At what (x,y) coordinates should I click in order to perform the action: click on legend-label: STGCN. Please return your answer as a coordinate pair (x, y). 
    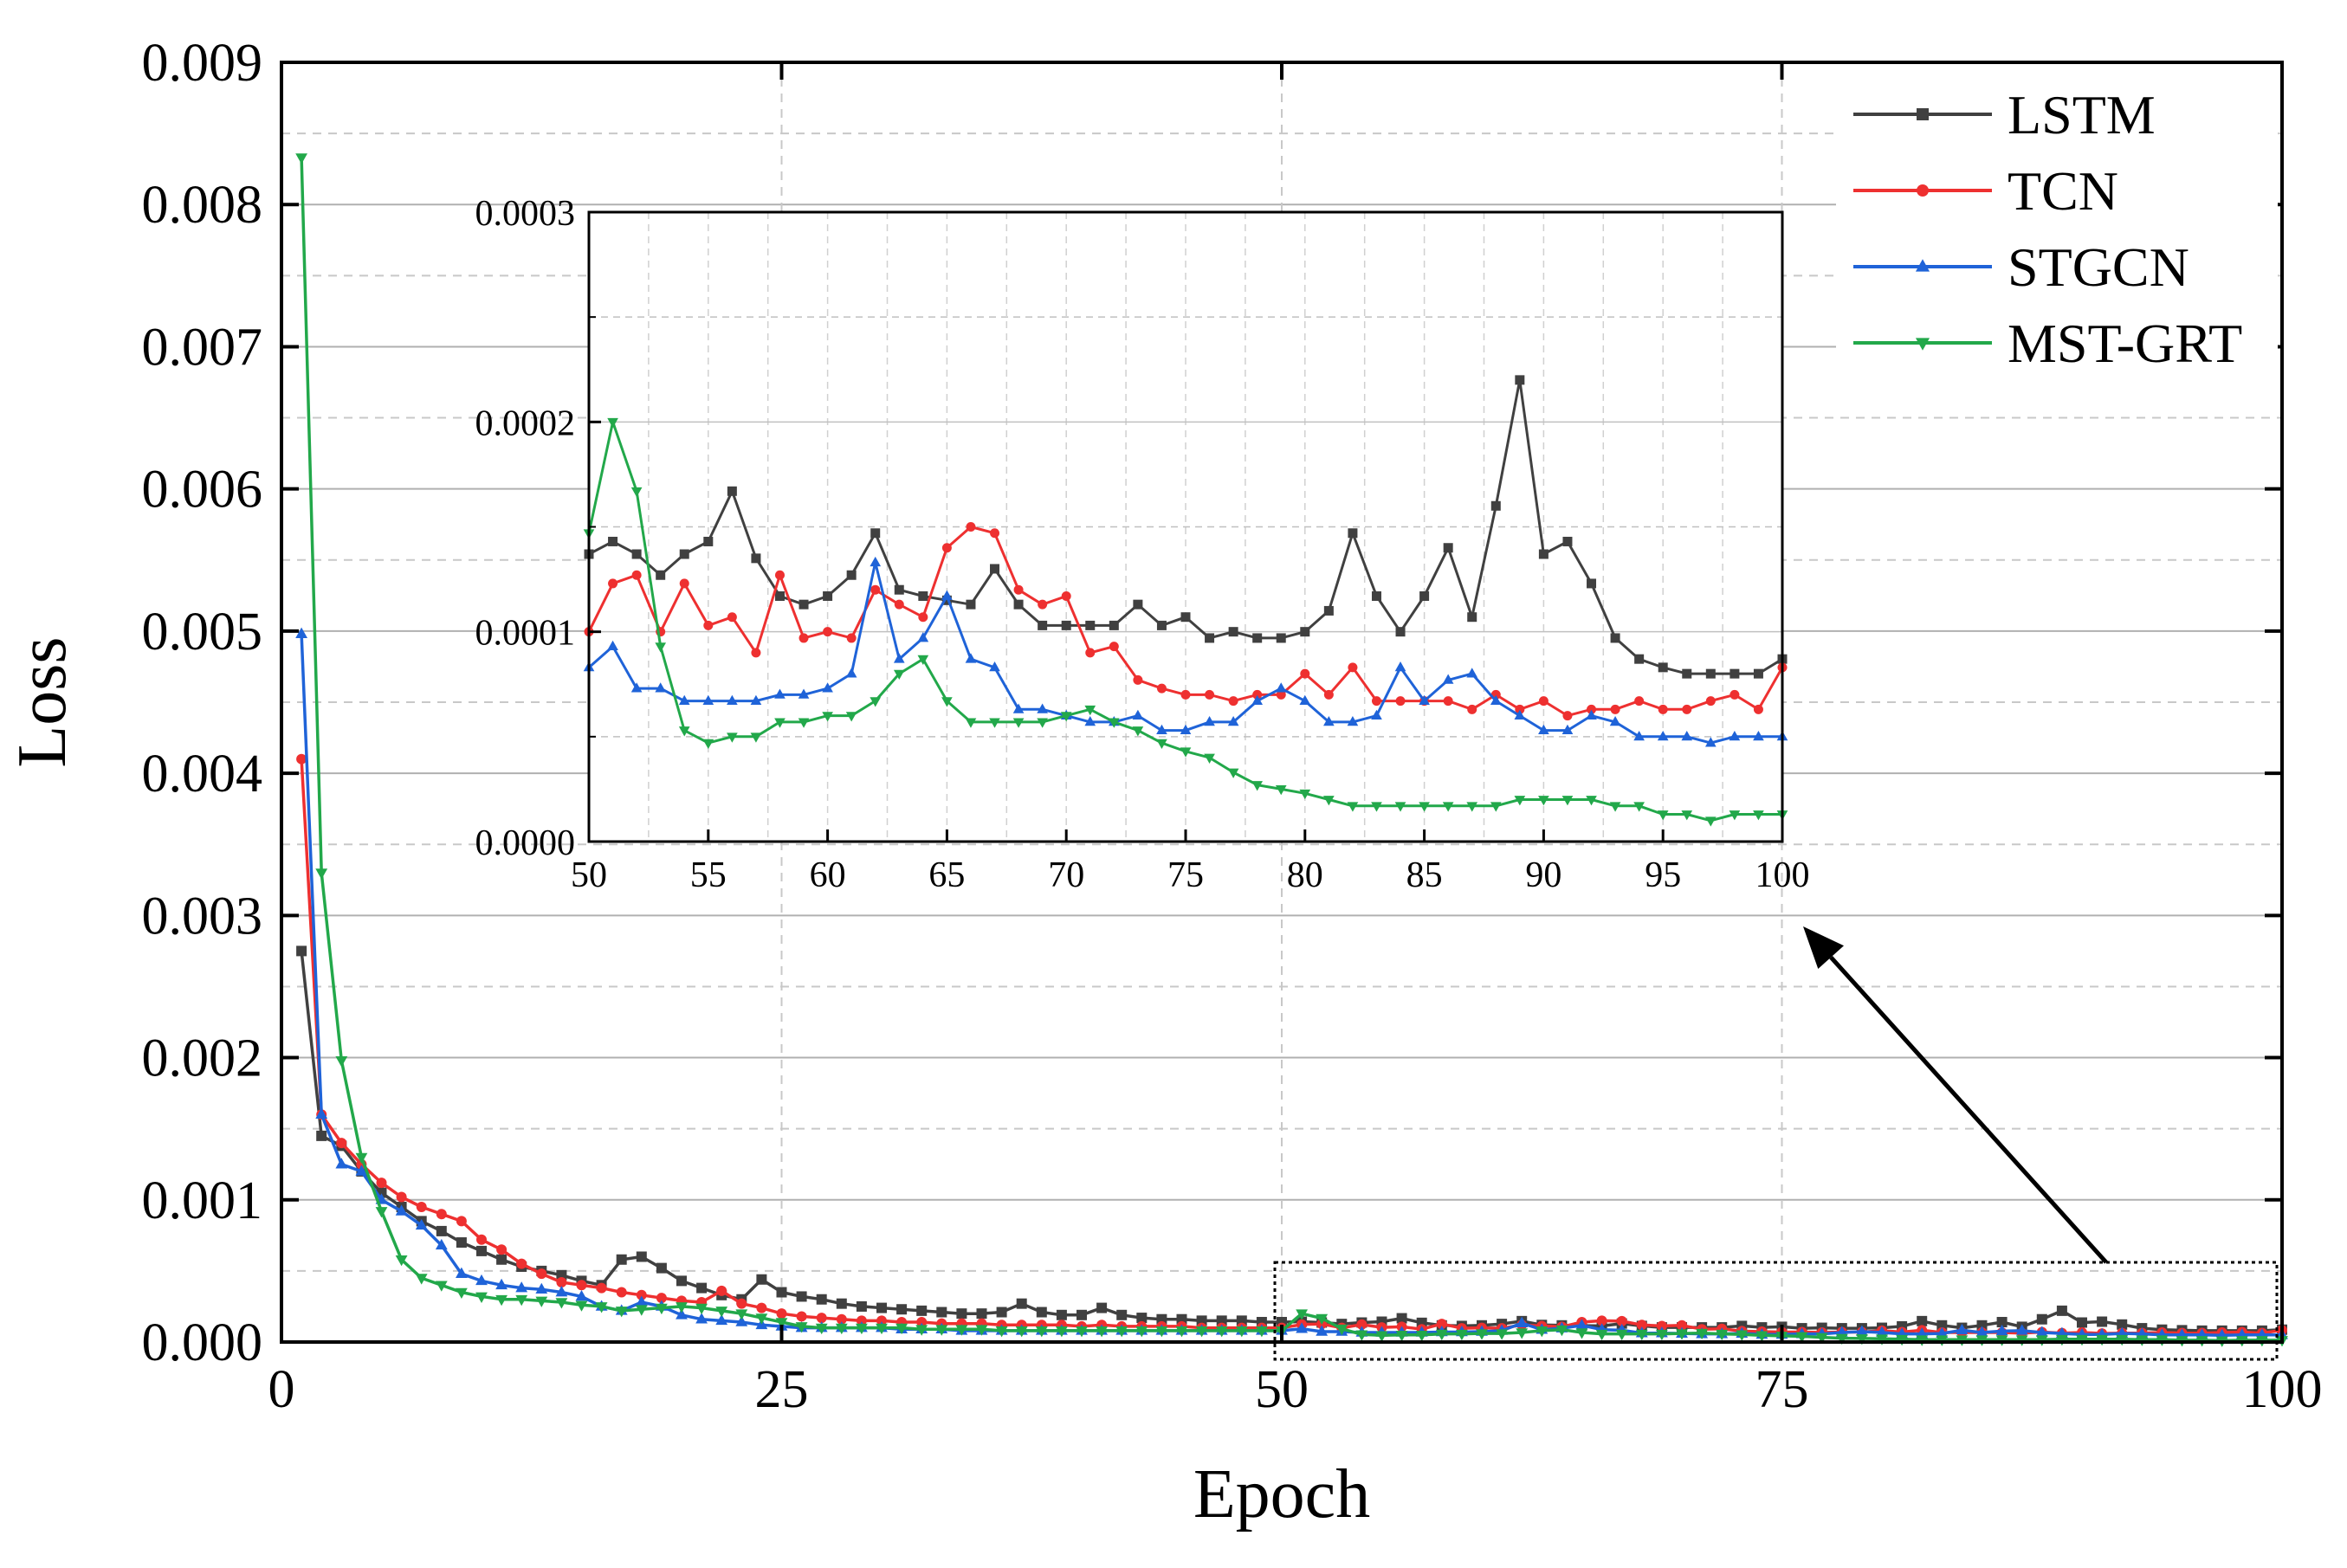
    Looking at the image, I should click on (2098, 267).